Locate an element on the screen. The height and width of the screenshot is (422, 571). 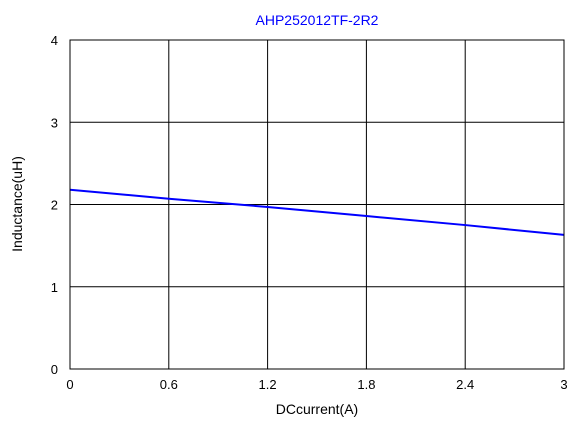
y-axis-ticks: 0 1 2 3 4 is located at coordinates (54, 205).